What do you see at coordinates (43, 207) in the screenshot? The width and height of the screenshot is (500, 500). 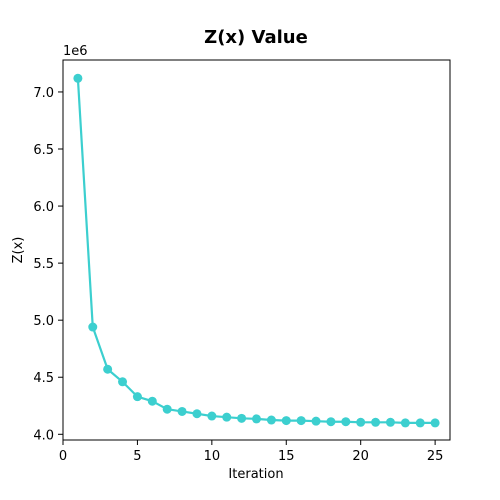 I see `y-tick-label: 6.0` at bounding box center [43, 207].